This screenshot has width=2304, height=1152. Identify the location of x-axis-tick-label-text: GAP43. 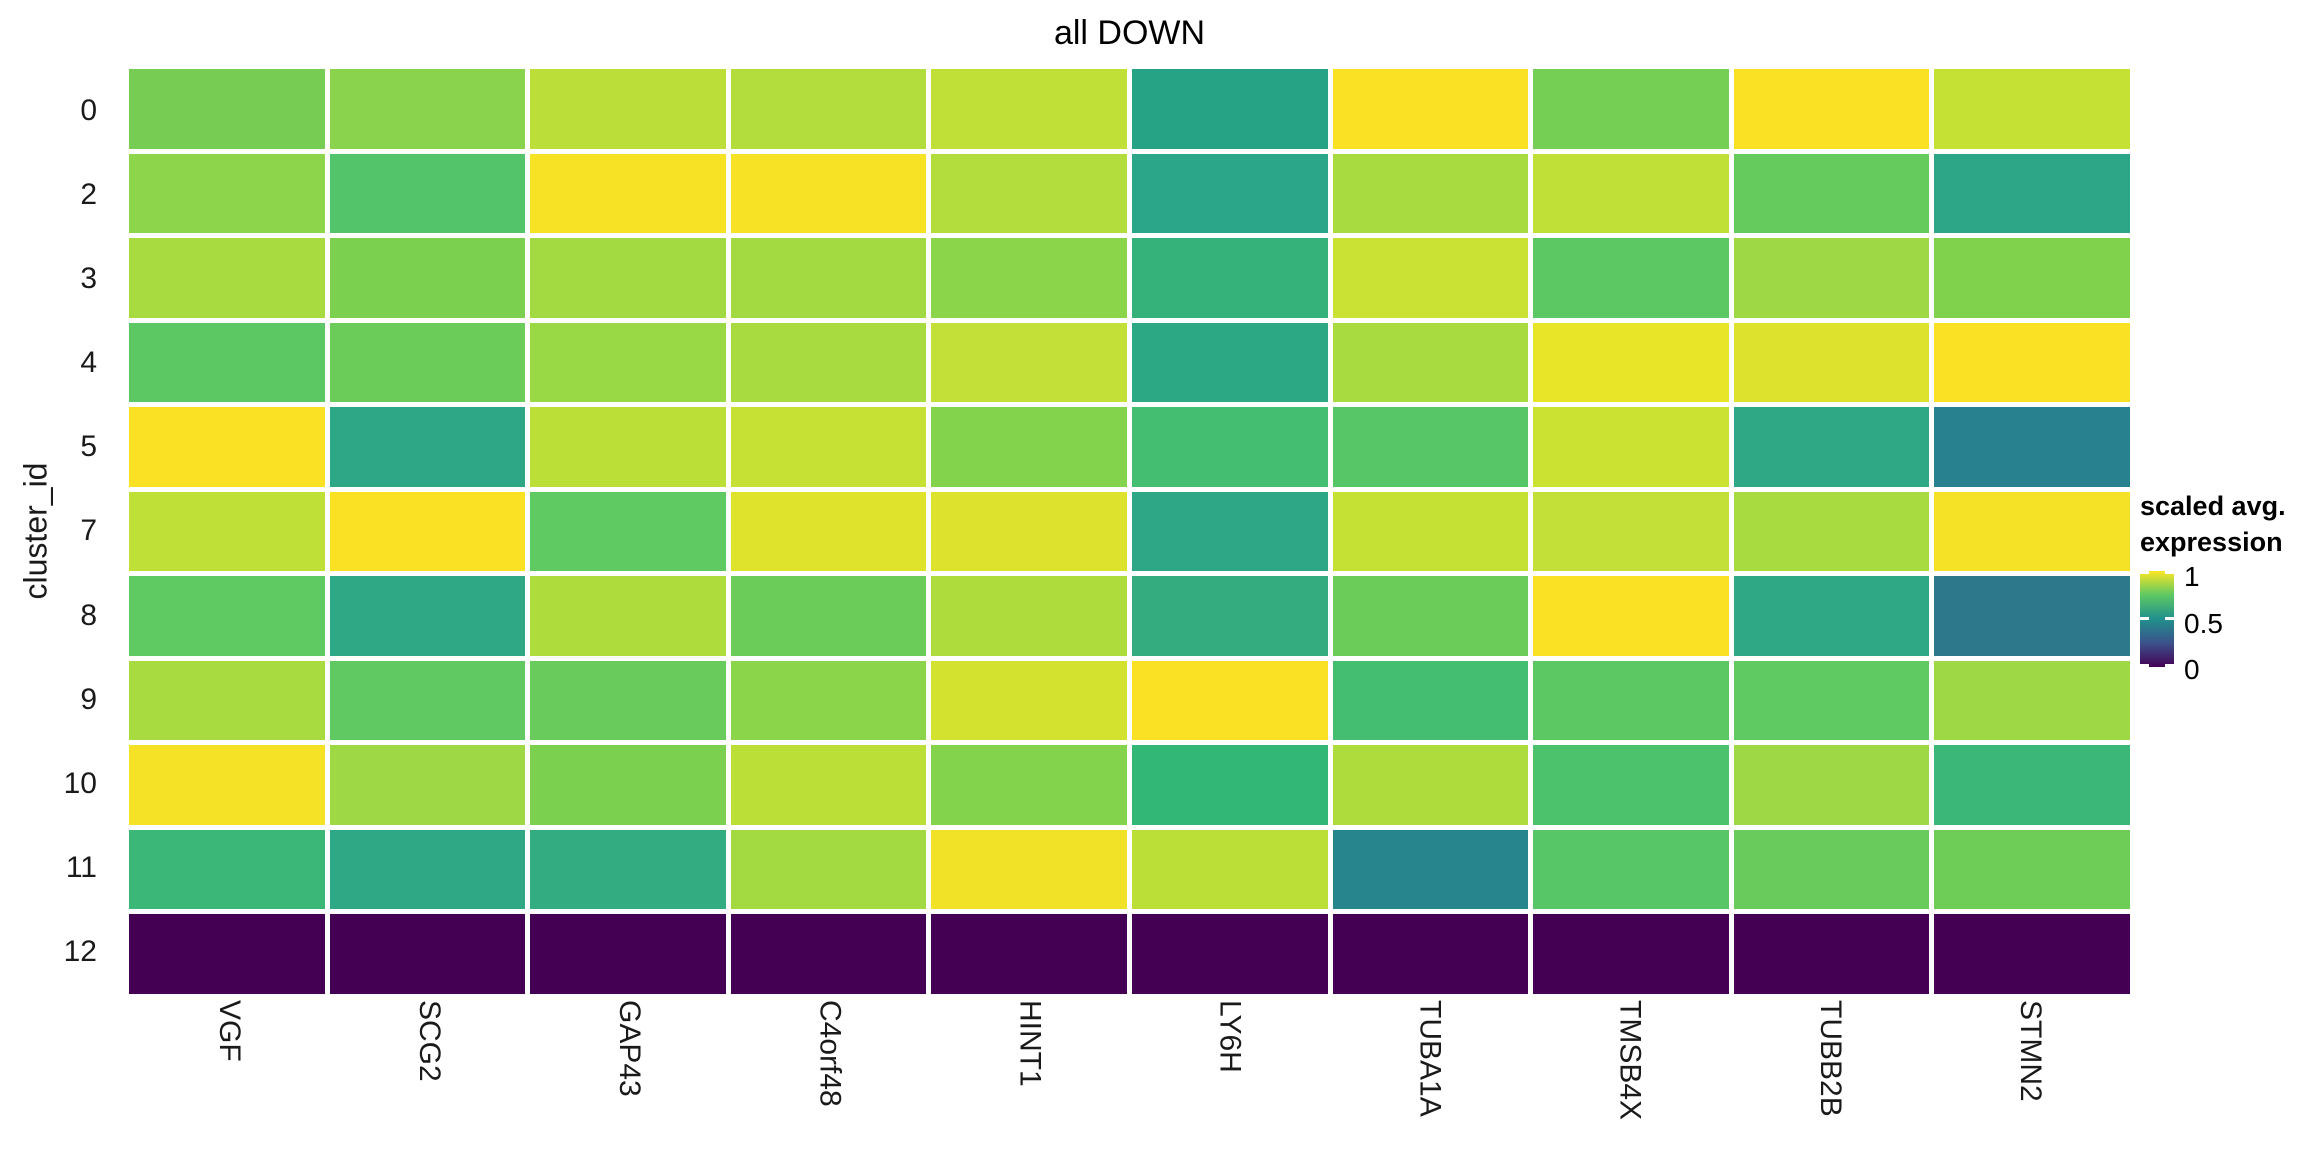
(630, 1048).